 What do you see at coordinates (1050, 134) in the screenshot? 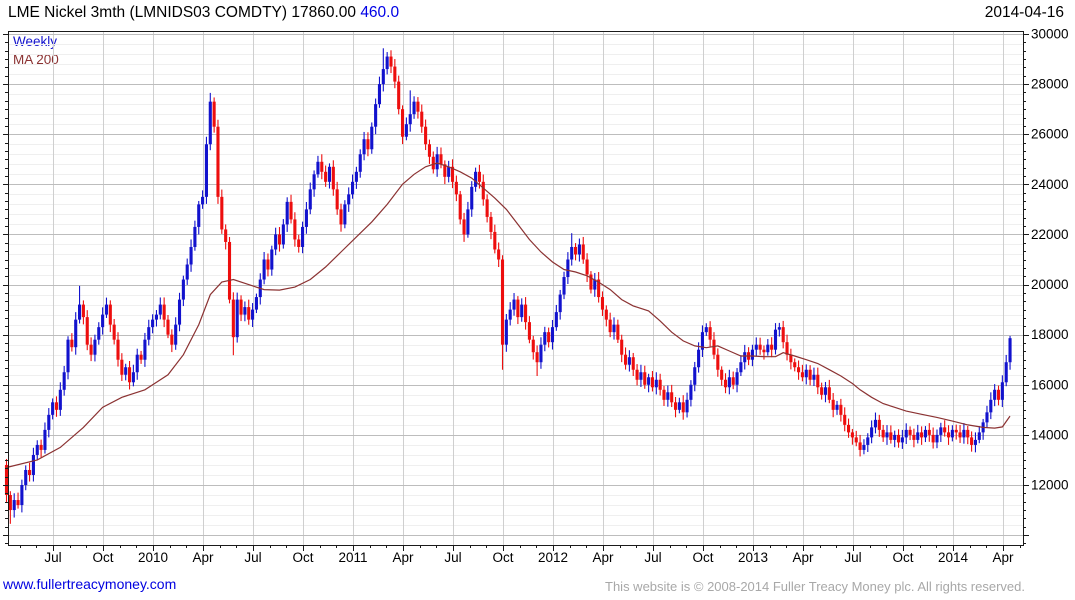
I see `y-axis-label: 26000` at bounding box center [1050, 134].